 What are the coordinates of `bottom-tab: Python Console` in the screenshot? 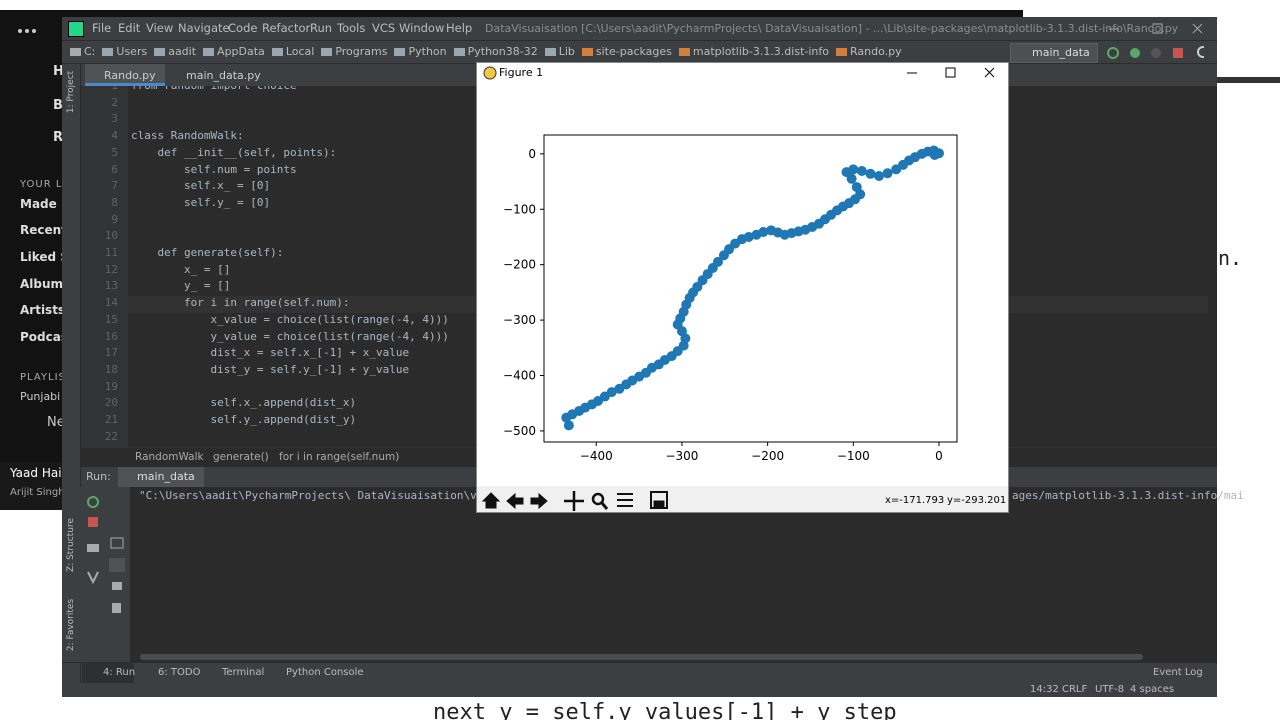 It's located at (325, 672).